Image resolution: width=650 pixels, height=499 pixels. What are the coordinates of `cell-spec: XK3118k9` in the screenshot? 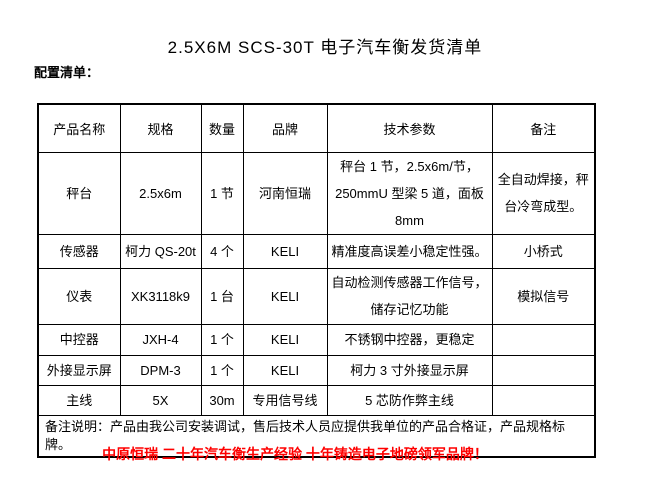 It's located at (160, 296).